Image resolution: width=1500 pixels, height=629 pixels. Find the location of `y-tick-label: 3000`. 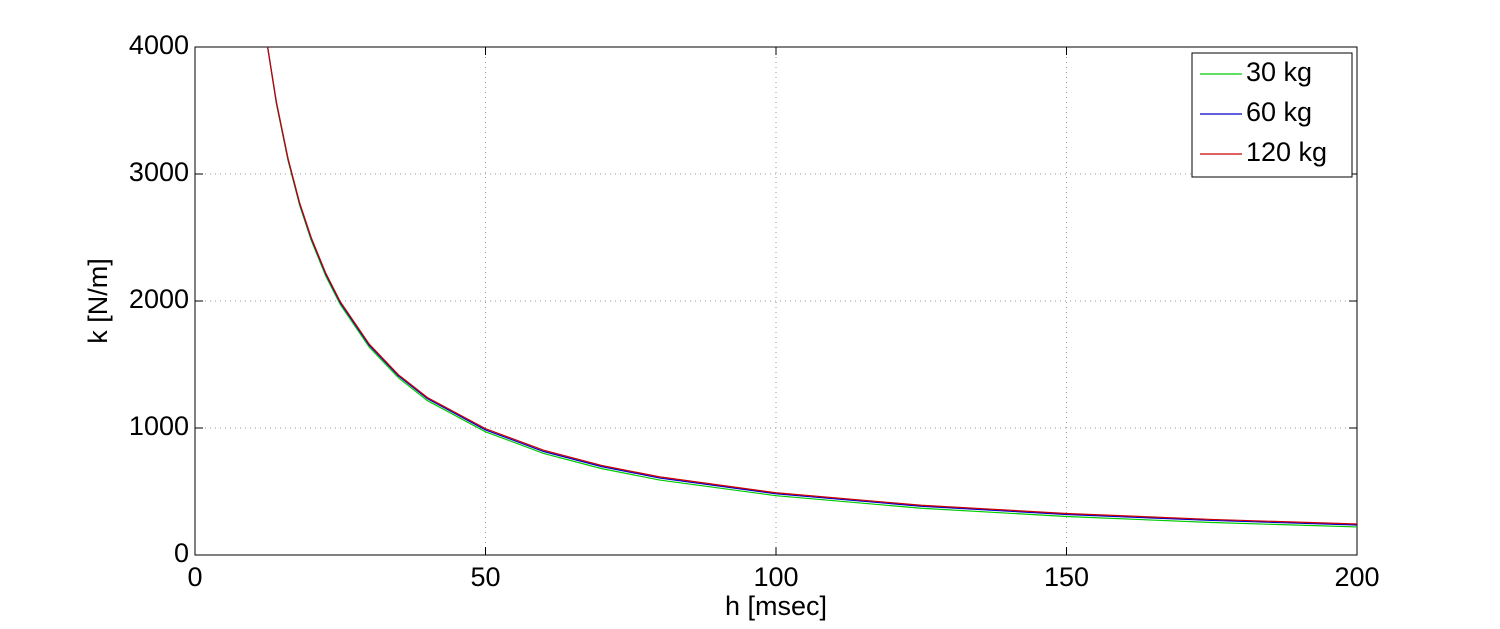

y-tick-label: 3000 is located at coordinates (159, 172).